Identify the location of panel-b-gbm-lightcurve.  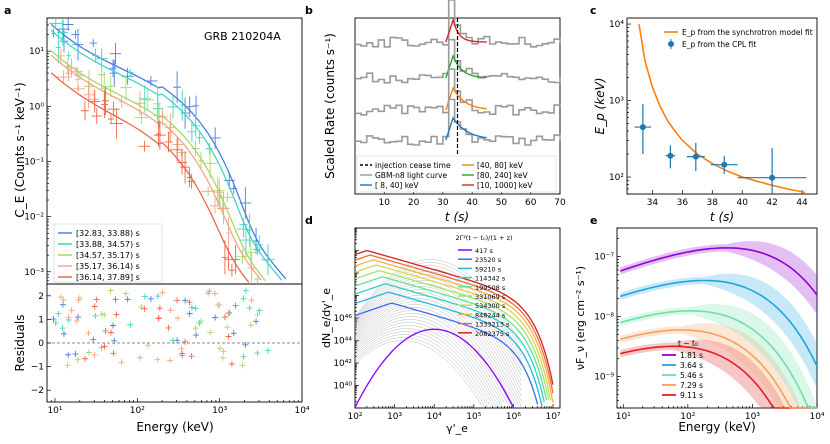
(458, 24).